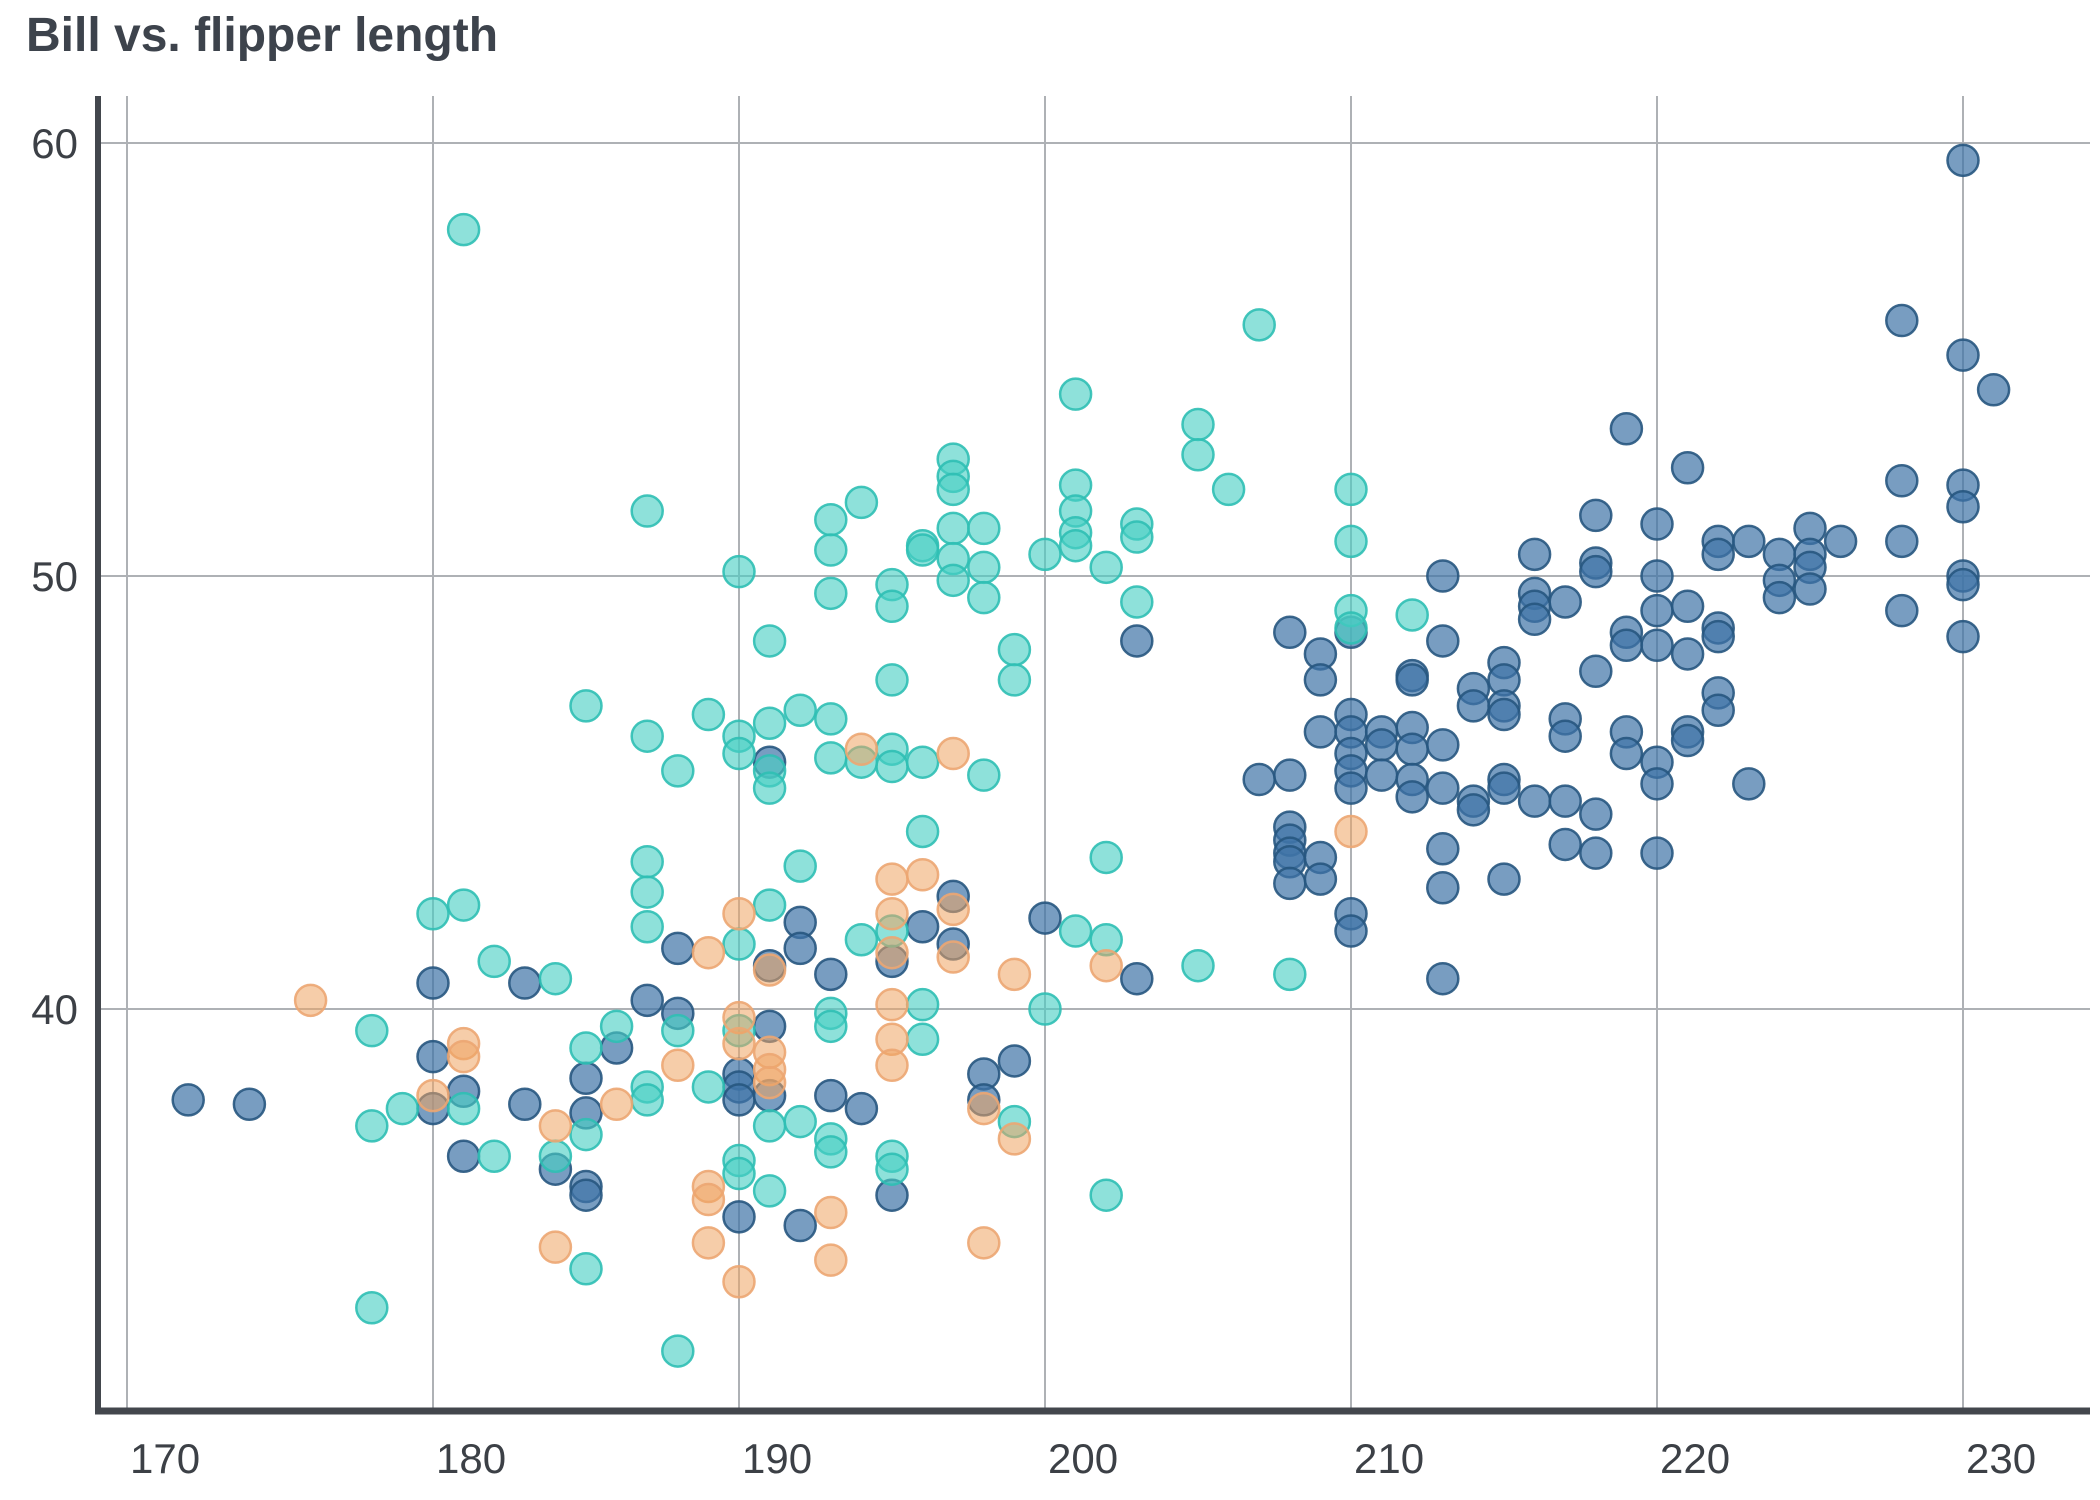 The height and width of the screenshot is (1500, 2100). Describe the element at coordinates (54, 1009) in the screenshot. I see `y-tick-label: 40` at that location.